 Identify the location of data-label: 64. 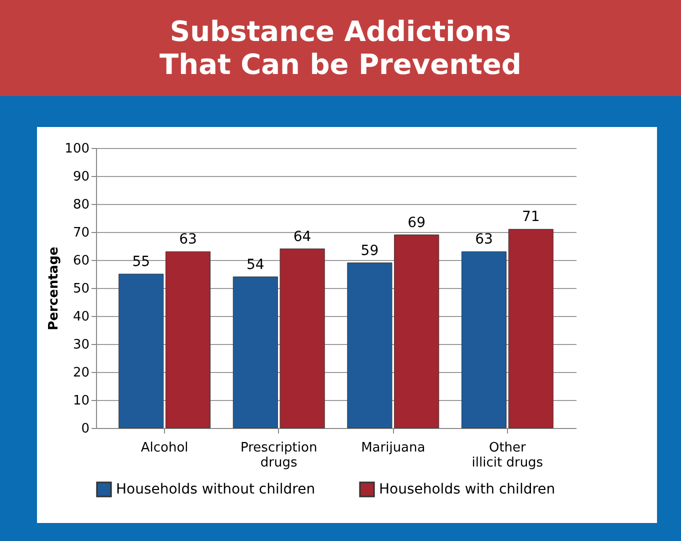
(302, 236).